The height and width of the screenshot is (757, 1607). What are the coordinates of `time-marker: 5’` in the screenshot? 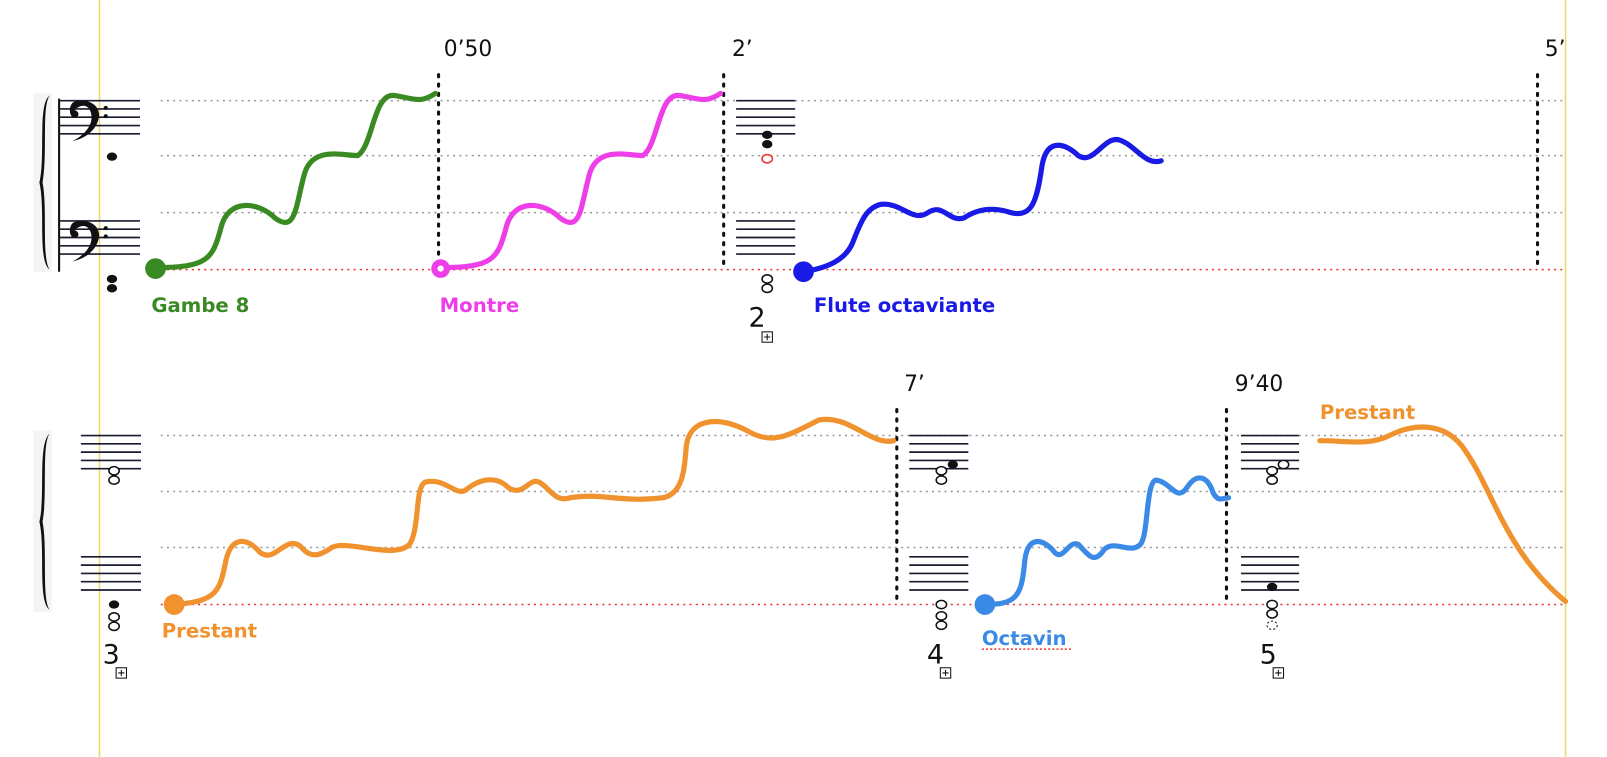 It's located at (1555, 49).